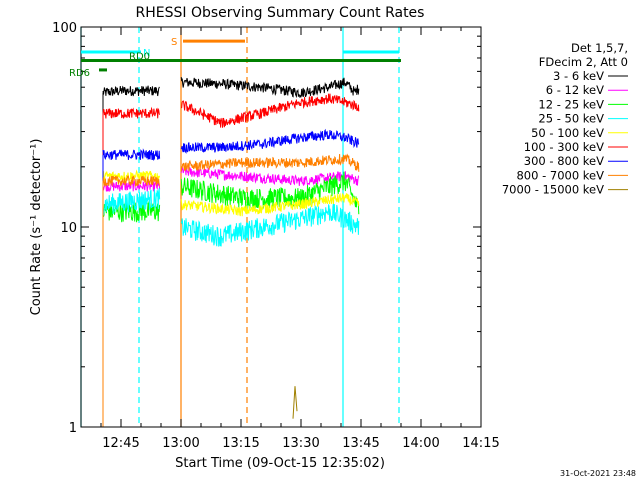 The height and width of the screenshot is (480, 640). Describe the element at coordinates (300, 443) in the screenshot. I see `x-tick-label-3: 13:30` at that location.